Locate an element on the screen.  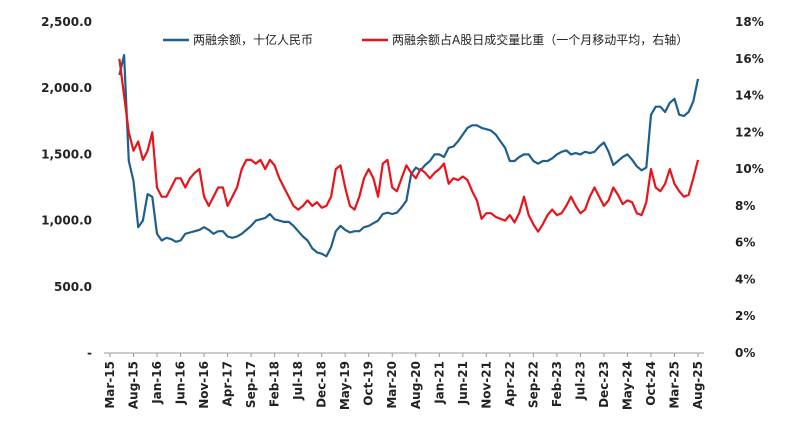
y-tick-label: 2,500.0 is located at coordinates (66, 22).